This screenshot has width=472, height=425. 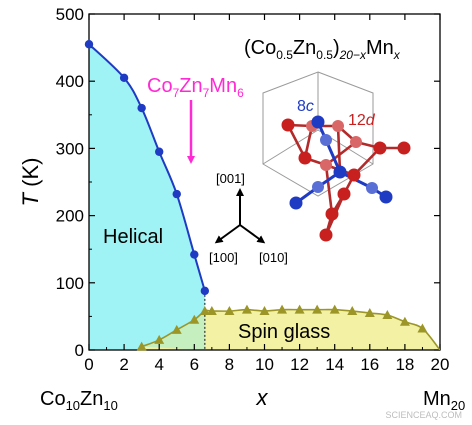 I want to click on x-end-left-label: Co10Zn10, so click(x=79, y=400).